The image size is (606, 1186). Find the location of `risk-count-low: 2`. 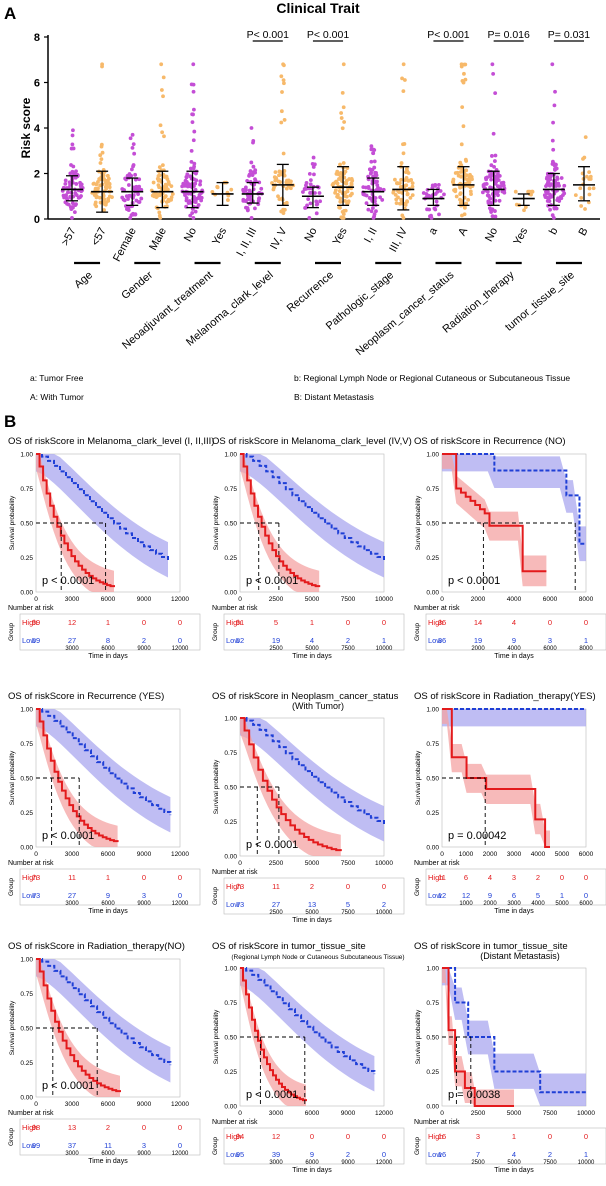

risk-count-low: 2 is located at coordinates (550, 1154).